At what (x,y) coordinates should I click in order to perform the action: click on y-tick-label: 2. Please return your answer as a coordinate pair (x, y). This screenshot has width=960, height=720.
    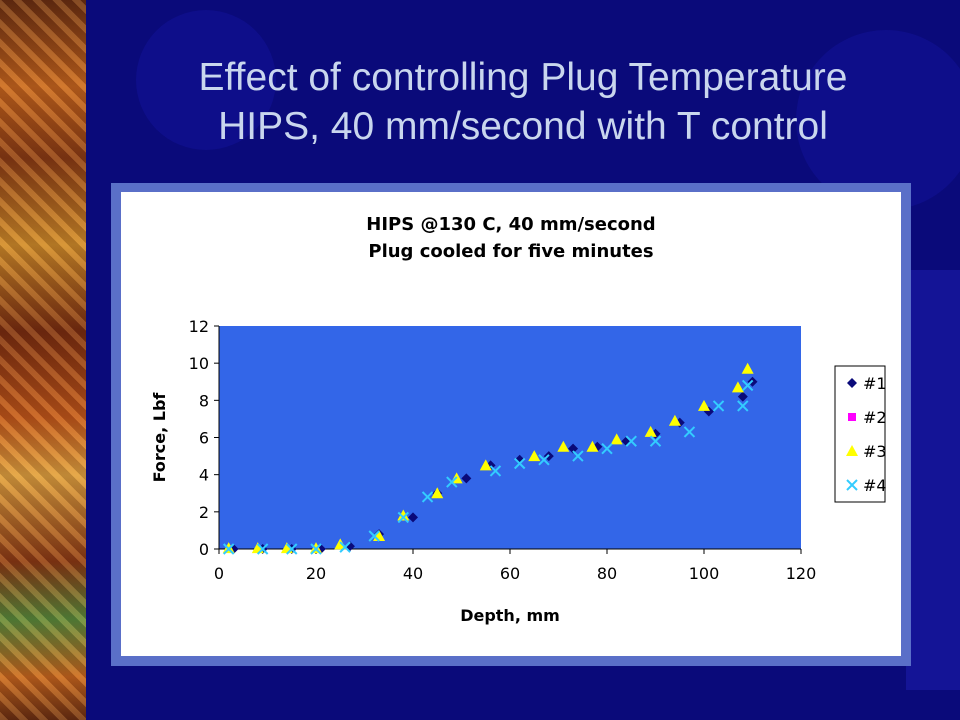
    Looking at the image, I should click on (204, 512).